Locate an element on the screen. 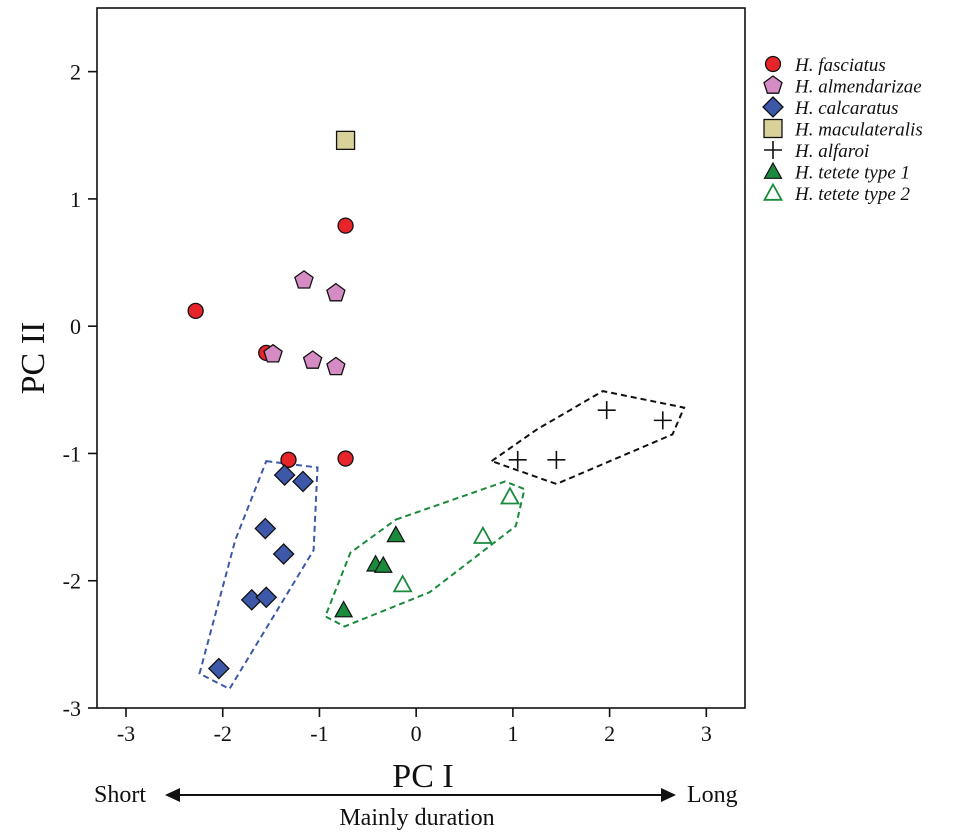 The width and height of the screenshot is (980, 834). legend-marker-h-calcaratus is located at coordinates (773, 107).